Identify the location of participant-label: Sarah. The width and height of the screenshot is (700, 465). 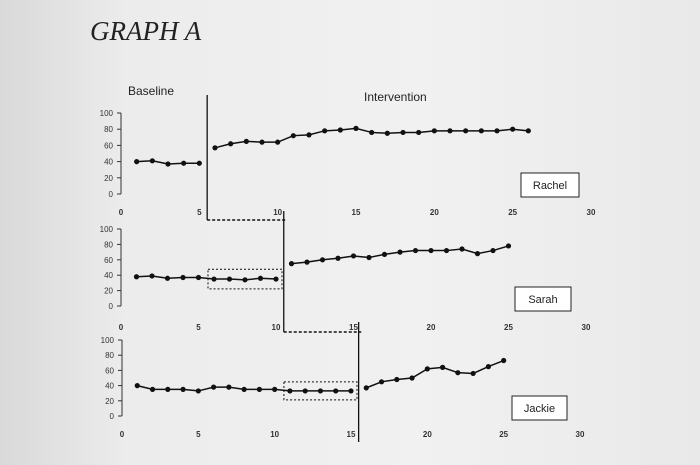
(542, 300).